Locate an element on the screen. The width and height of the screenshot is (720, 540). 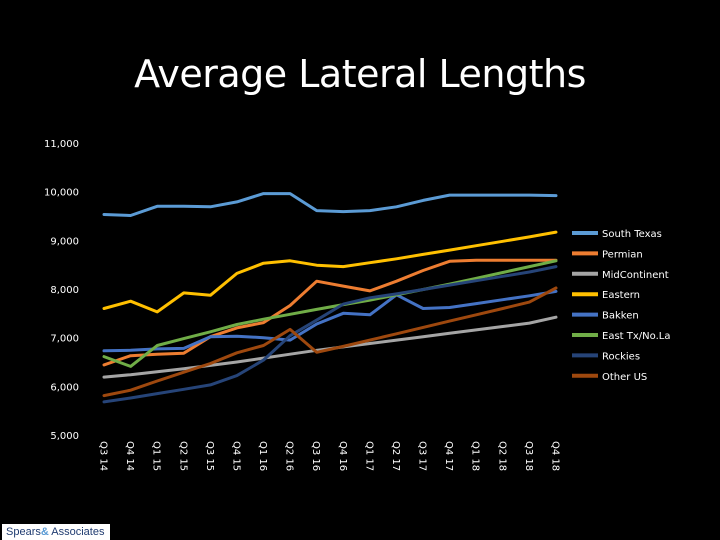
y-tick-label: 6,000 is located at coordinates (64, 387).